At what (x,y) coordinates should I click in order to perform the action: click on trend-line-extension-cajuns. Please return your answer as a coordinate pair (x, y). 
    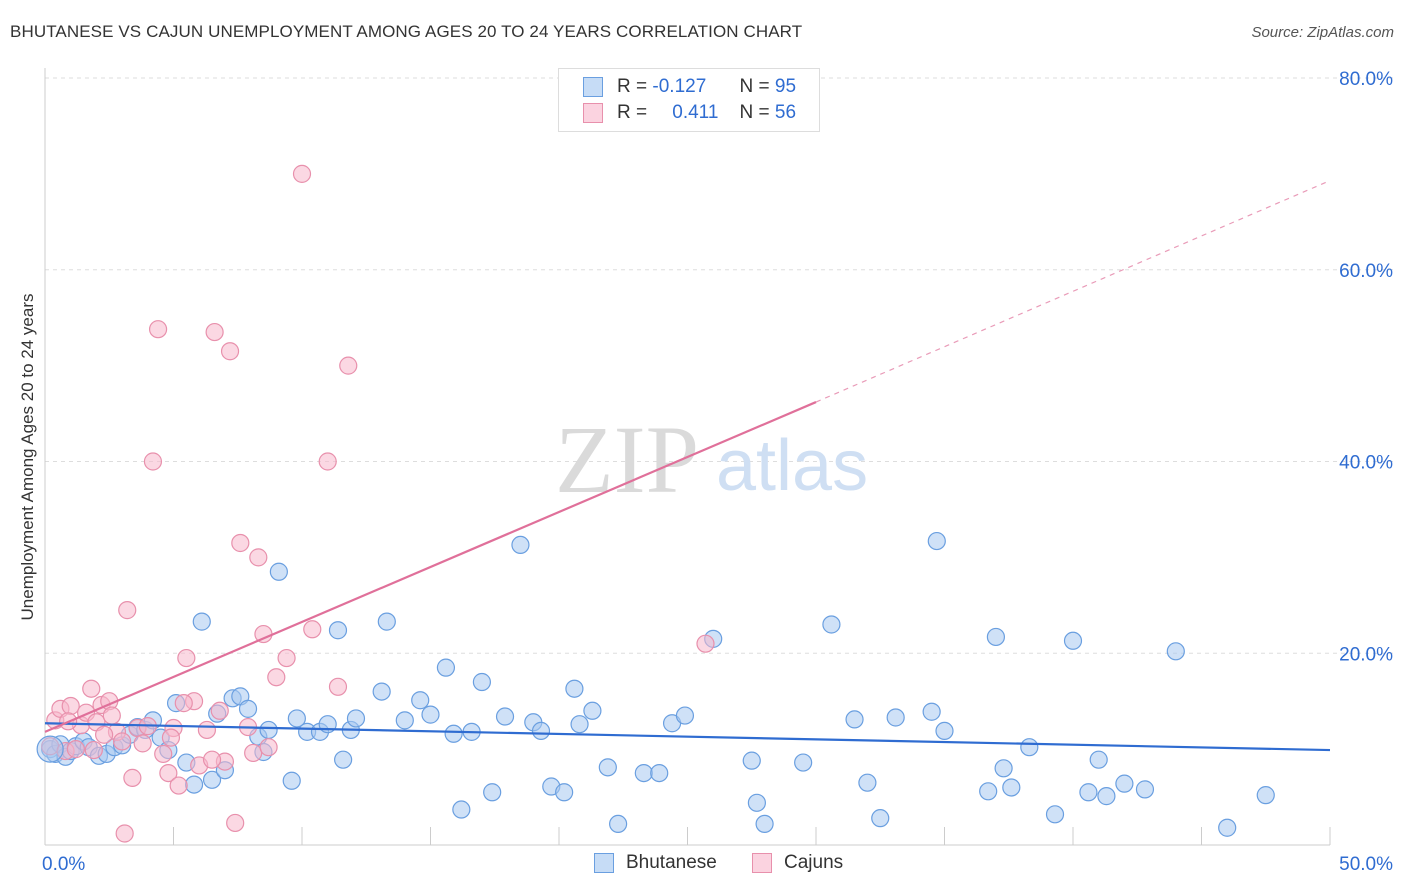
    Looking at the image, I should click on (1073, 291).